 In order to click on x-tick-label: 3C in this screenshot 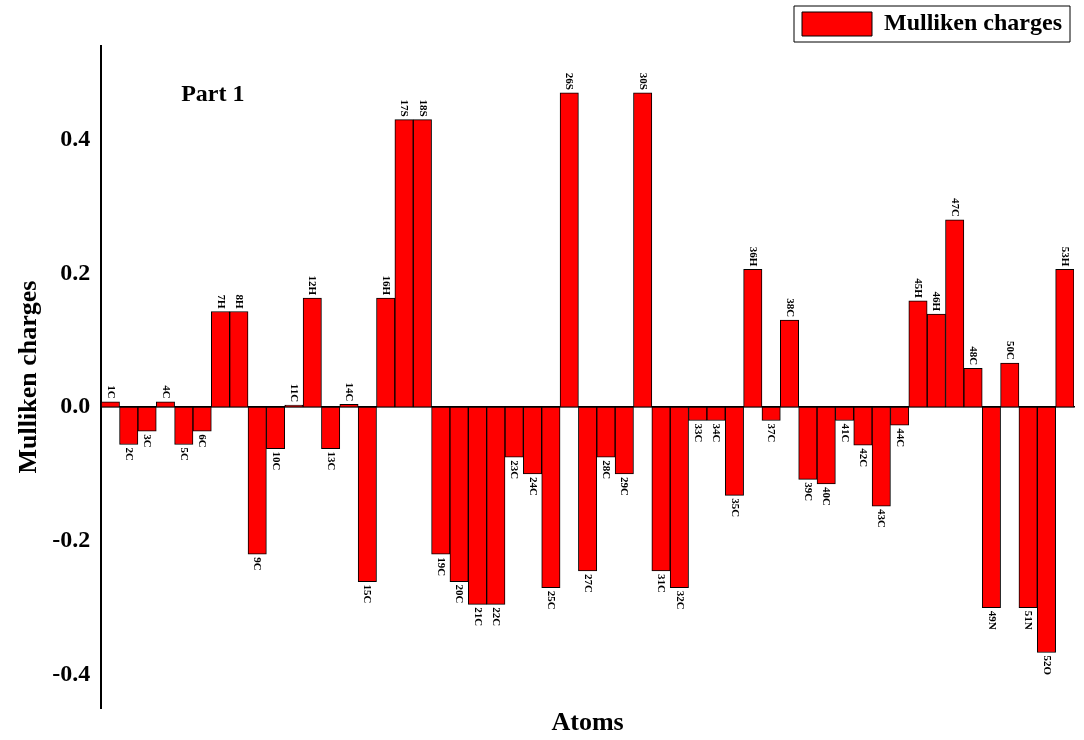, I will do `click(148, 441)`.